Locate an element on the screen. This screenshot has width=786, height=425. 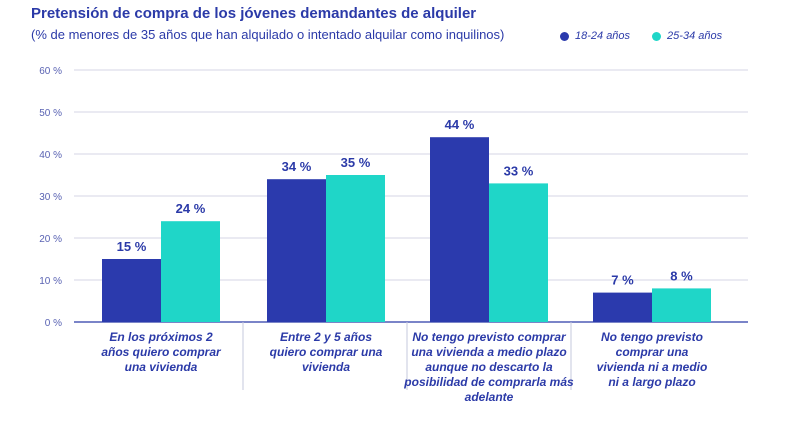
y-tick-label: 40 % is located at coordinates (50, 155).